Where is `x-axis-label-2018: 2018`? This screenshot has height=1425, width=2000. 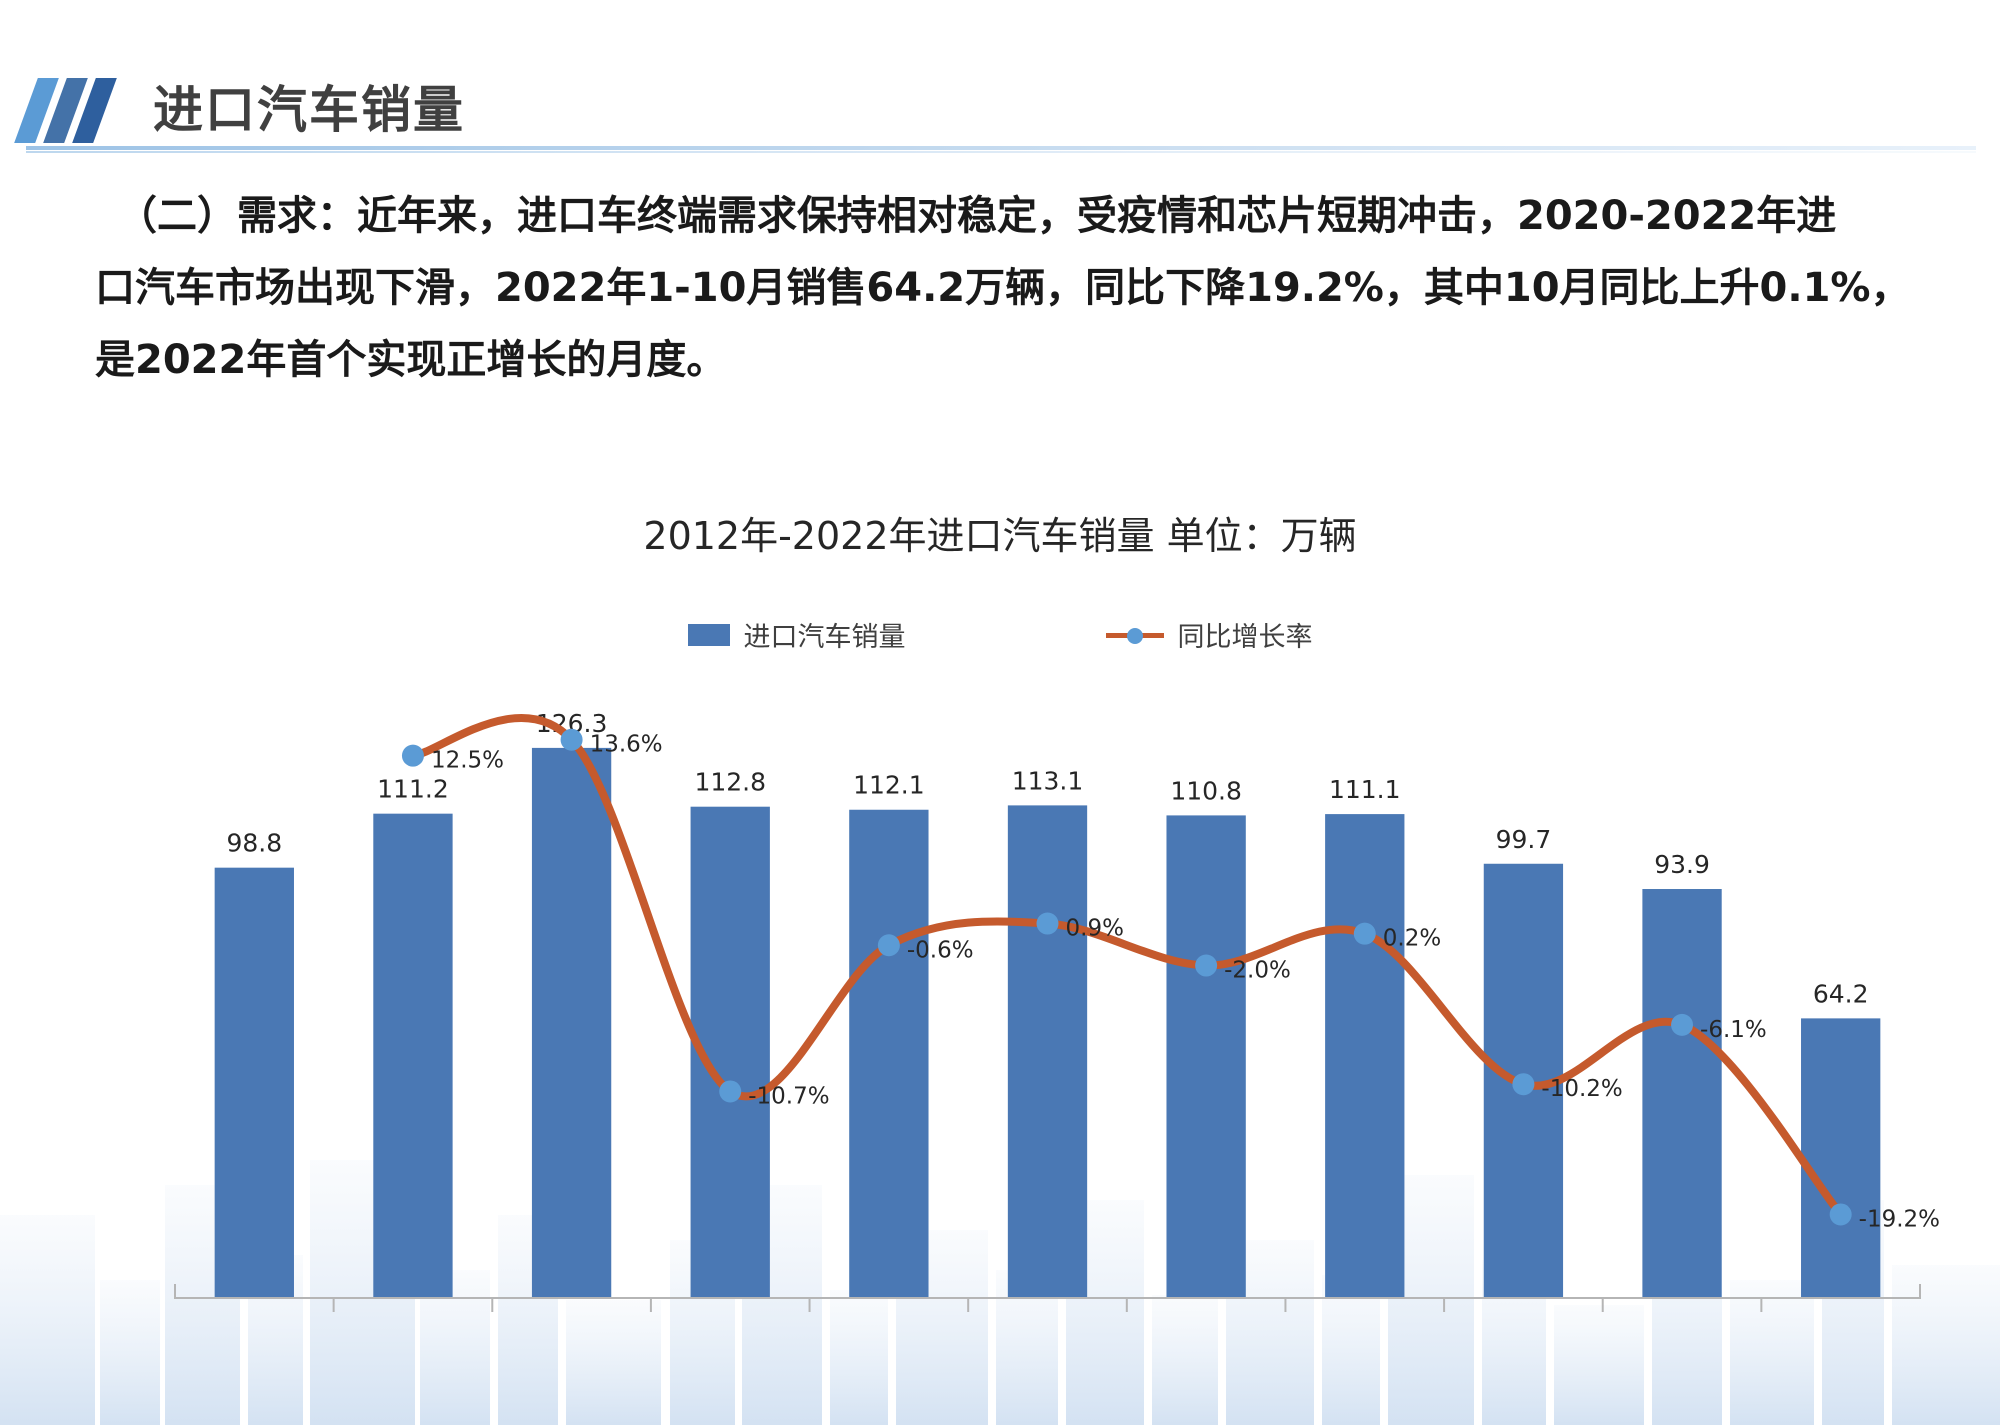 x-axis-label-2018: 2018 is located at coordinates (1206, 1328).